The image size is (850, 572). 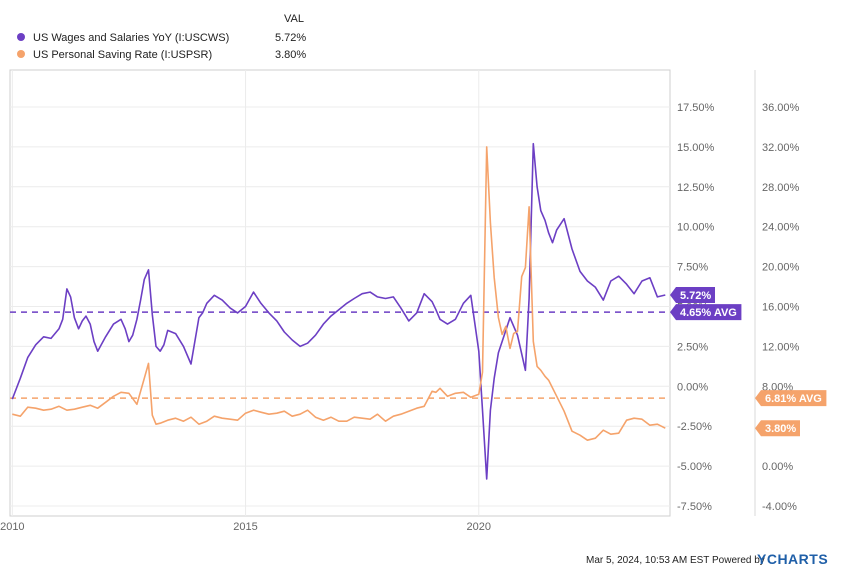 What do you see at coordinates (781, 148) in the screenshot?
I see `right-tick-label: 32.00%` at bounding box center [781, 148].